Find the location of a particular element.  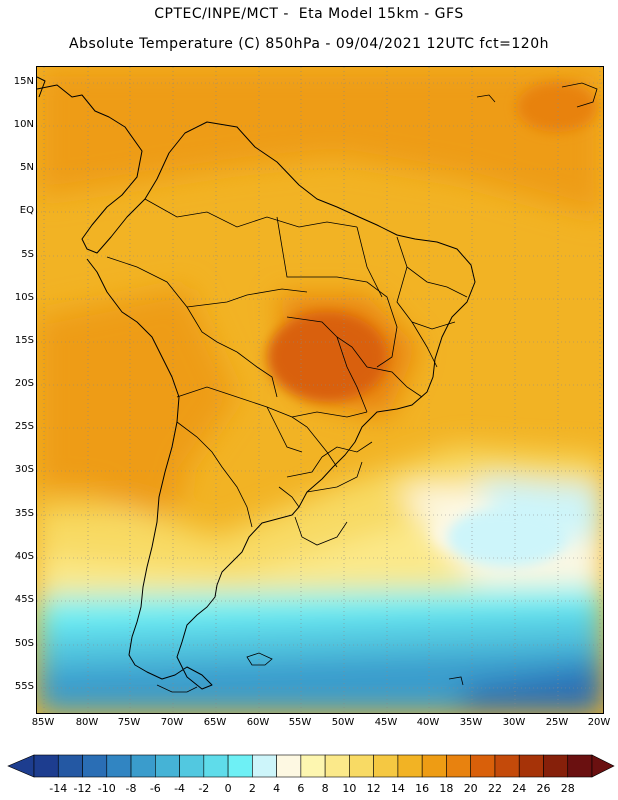

lon-label: 85W is located at coordinates (43, 722).